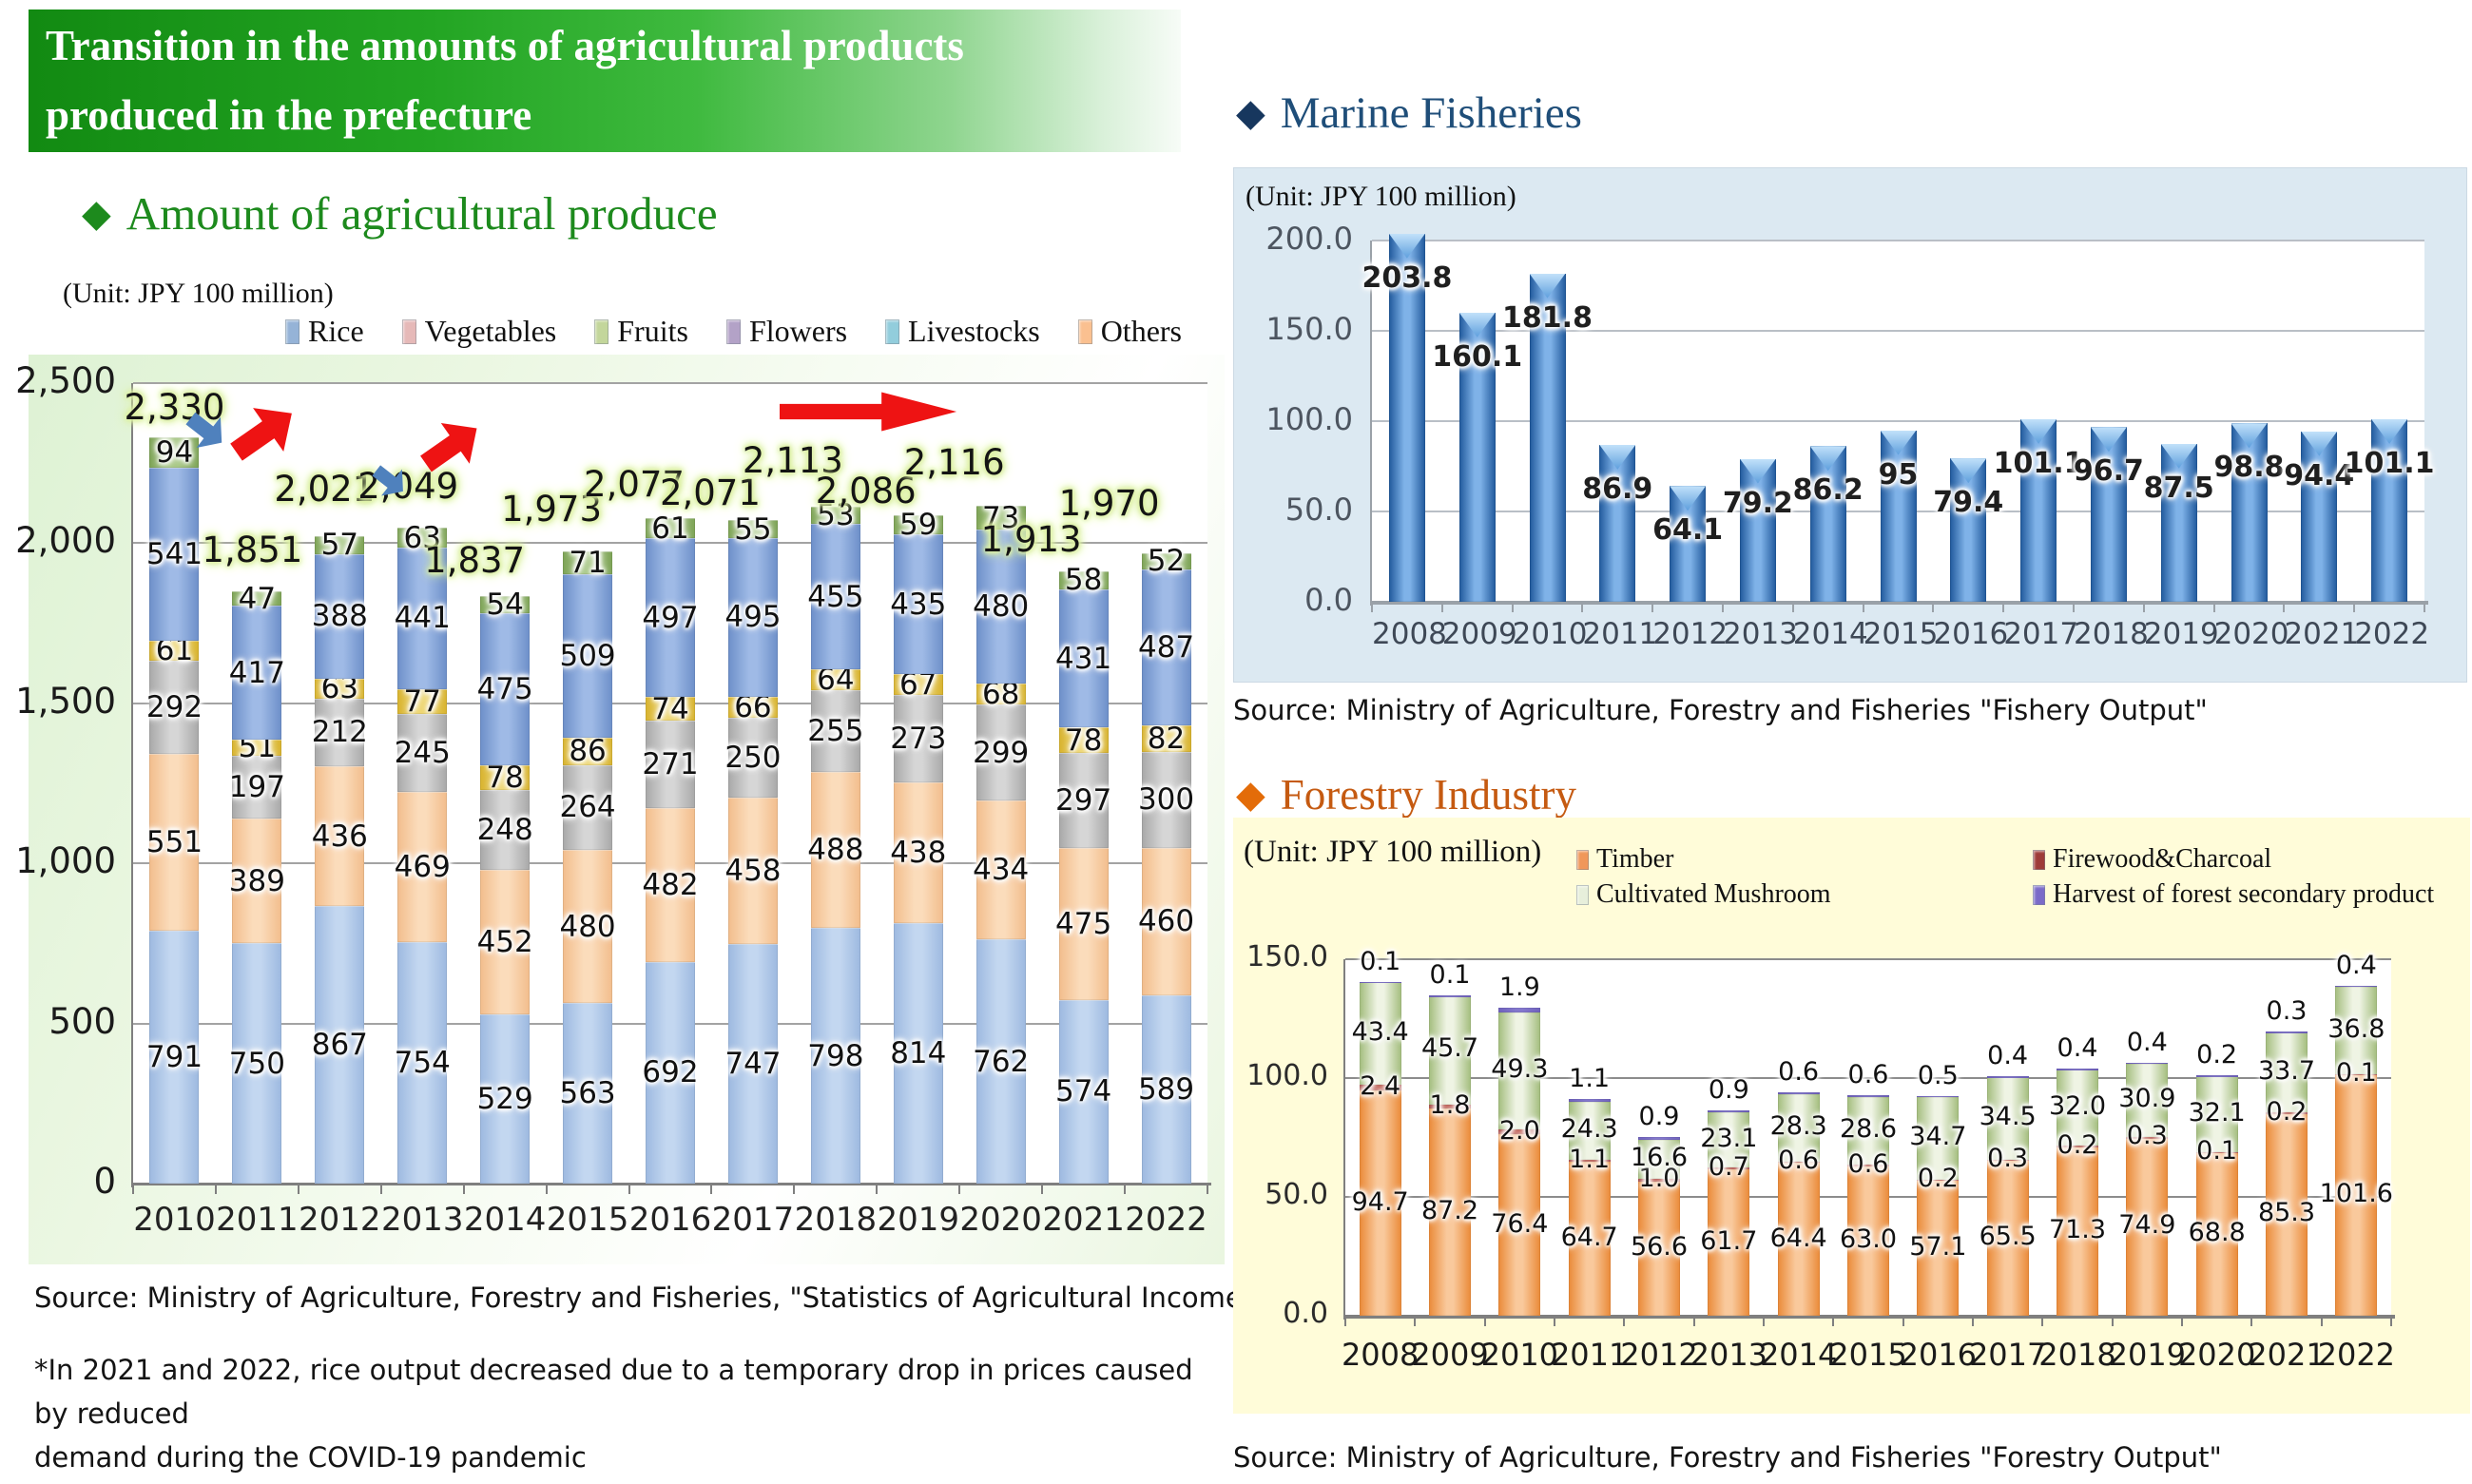 This screenshot has width=2472, height=1484. What do you see at coordinates (257, 1063) in the screenshot?
I see `segment-value-label: 750` at bounding box center [257, 1063].